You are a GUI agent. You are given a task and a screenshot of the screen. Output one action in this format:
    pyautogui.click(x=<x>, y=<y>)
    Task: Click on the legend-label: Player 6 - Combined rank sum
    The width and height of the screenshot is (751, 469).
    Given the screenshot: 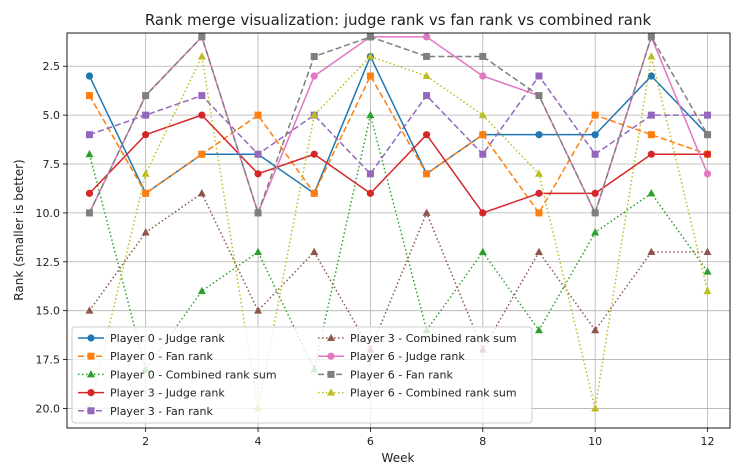 What is the action you would take?
    pyautogui.click(x=433, y=393)
    